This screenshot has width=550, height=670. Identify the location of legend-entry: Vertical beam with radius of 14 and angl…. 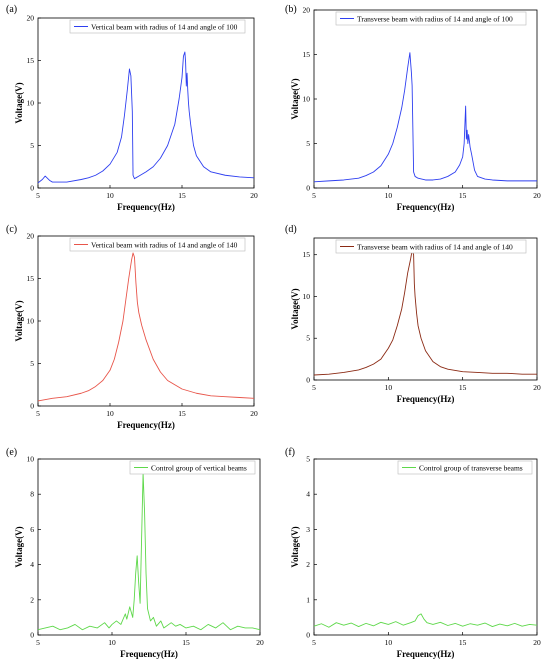
(164, 244).